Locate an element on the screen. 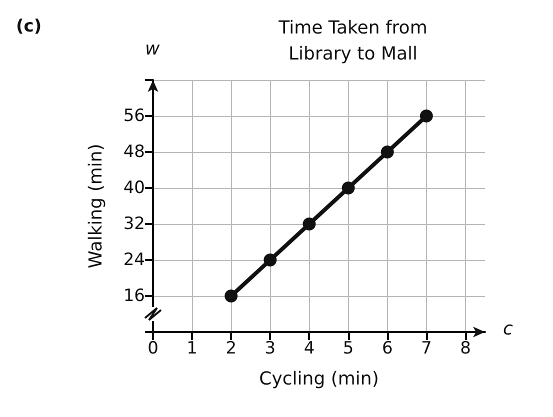 The image size is (553, 417). x-tick-label: 7 is located at coordinates (426, 348).